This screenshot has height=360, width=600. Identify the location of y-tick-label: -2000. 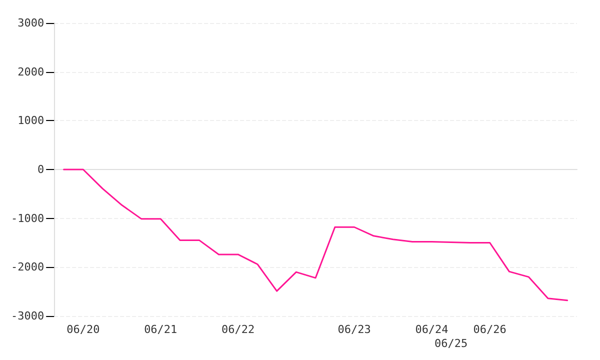
(27, 267).